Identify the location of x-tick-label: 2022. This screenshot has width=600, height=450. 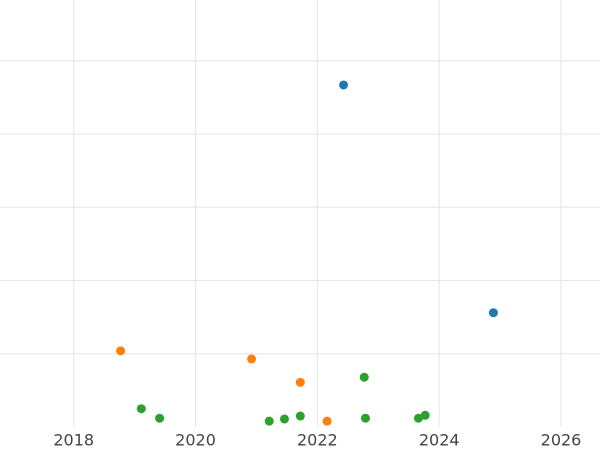
(317, 440).